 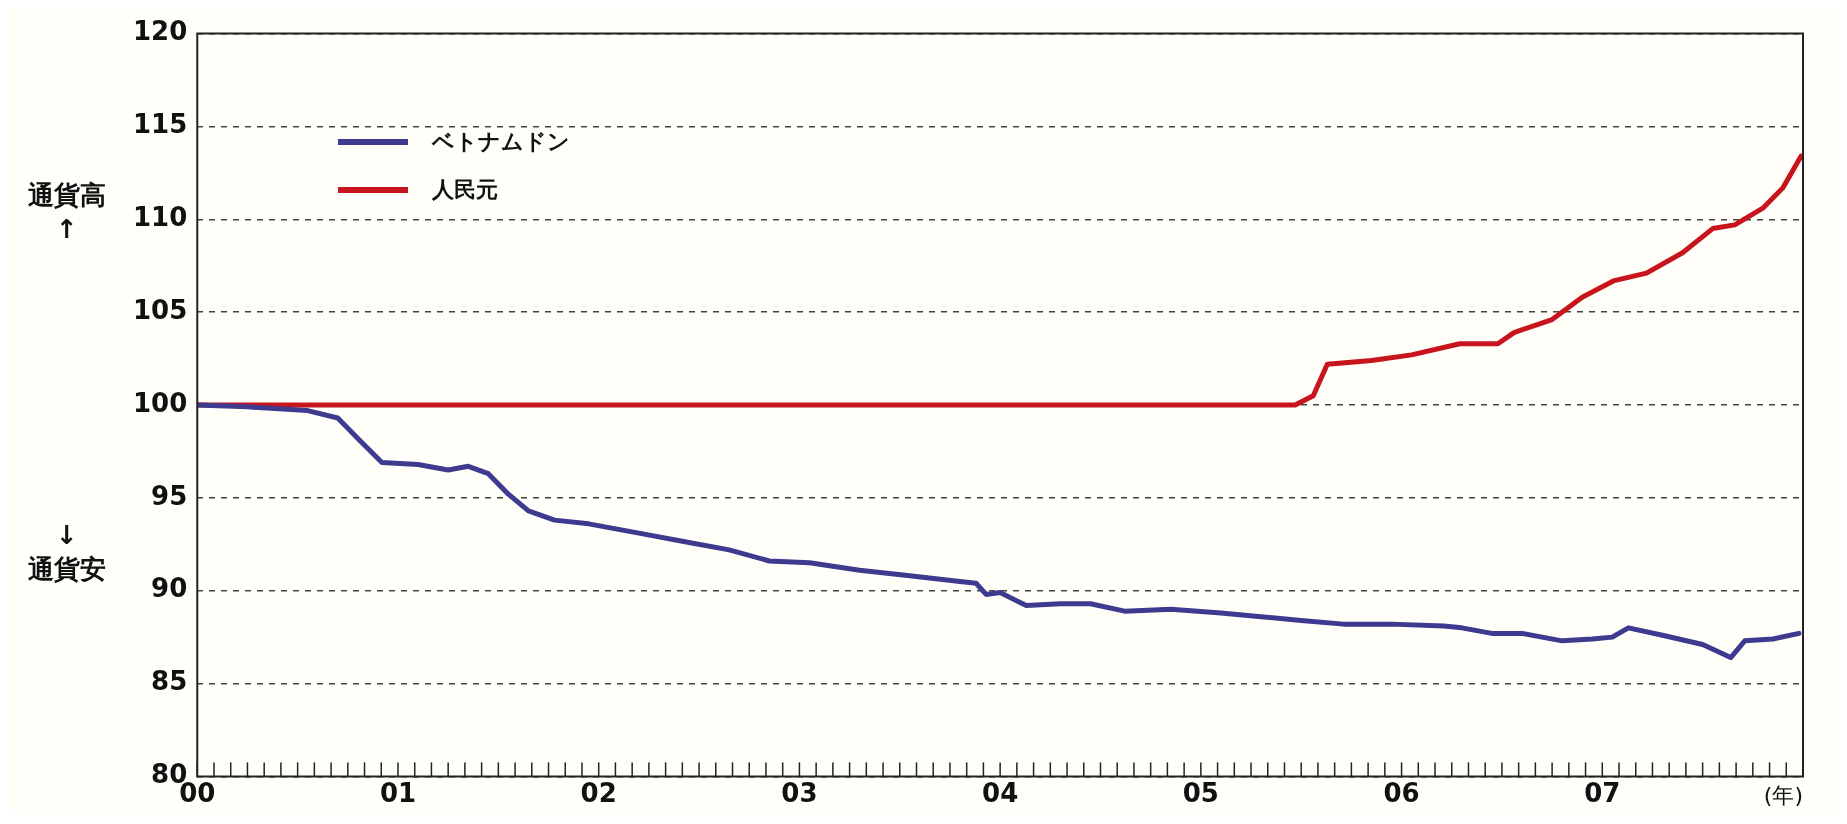 I want to click on x-tick-label: 07, so click(x=1602, y=792).